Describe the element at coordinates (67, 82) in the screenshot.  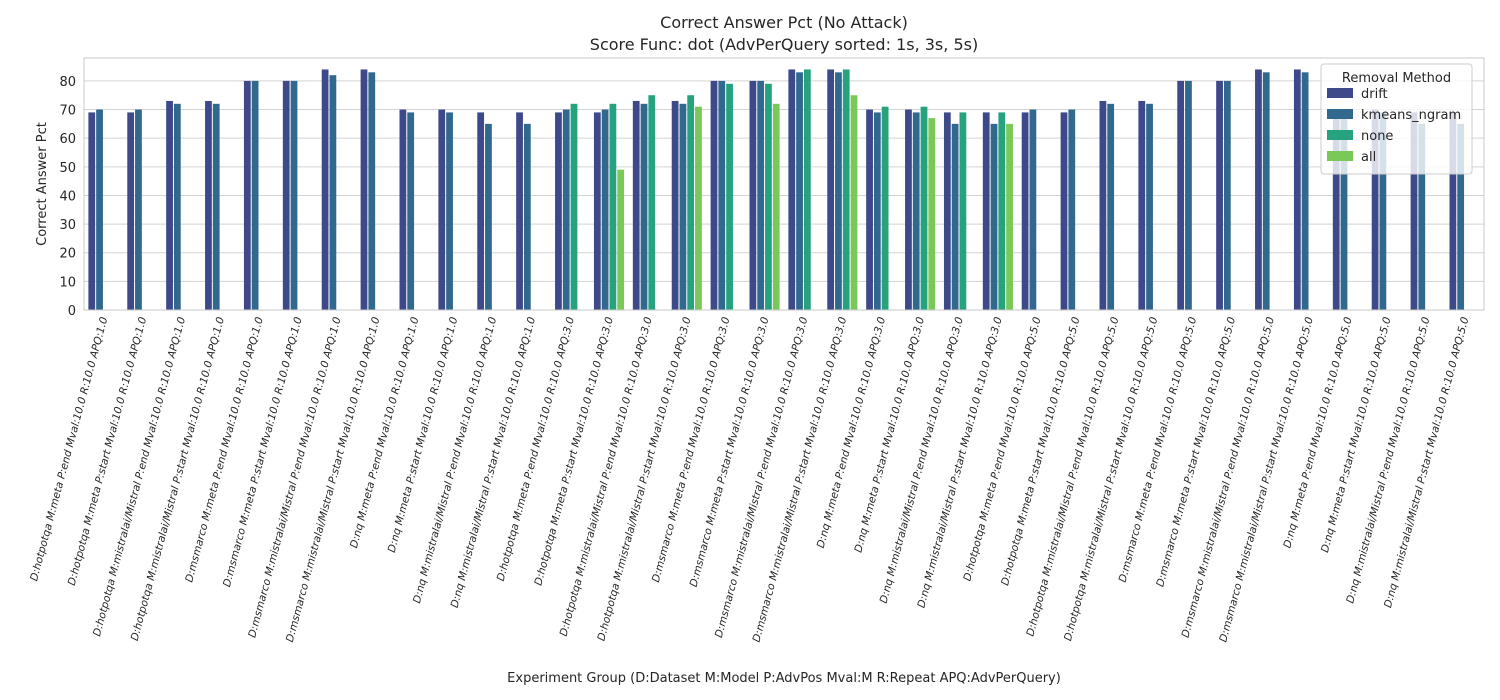
I see `y-tick-label: 80` at that location.